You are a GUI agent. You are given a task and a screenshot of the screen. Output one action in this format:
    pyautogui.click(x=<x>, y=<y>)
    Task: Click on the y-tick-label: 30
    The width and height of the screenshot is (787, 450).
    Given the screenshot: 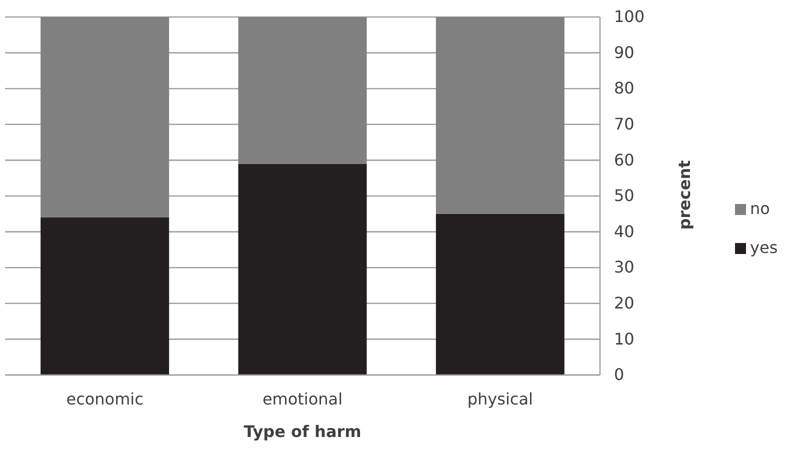 What is the action you would take?
    pyautogui.click(x=624, y=267)
    